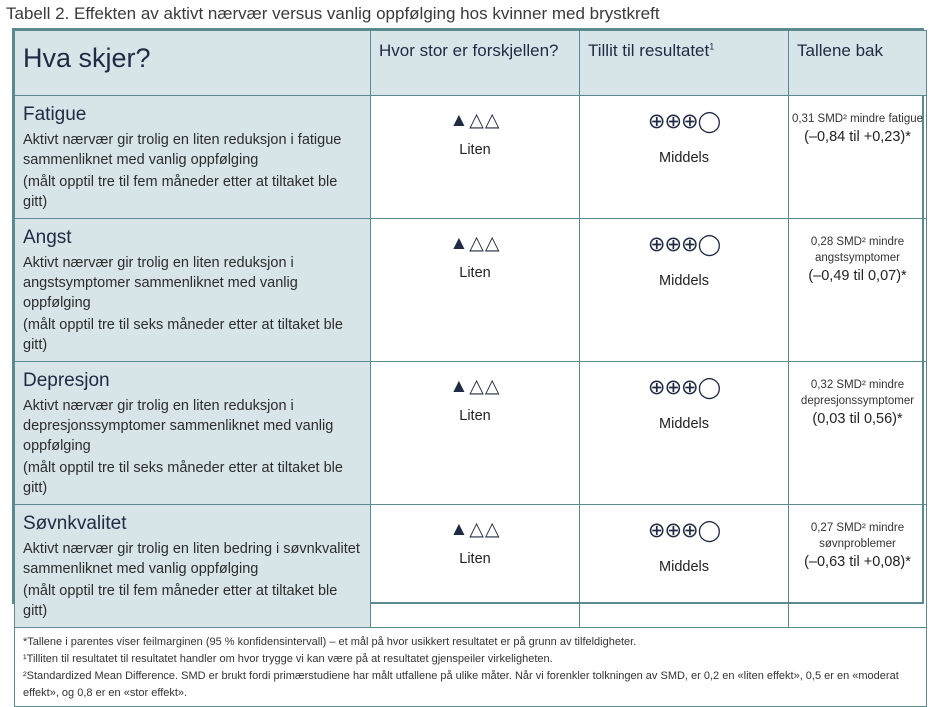 The image size is (941, 707). What do you see at coordinates (66, 380) in the screenshot?
I see `outcome-title: Depresjon` at bounding box center [66, 380].